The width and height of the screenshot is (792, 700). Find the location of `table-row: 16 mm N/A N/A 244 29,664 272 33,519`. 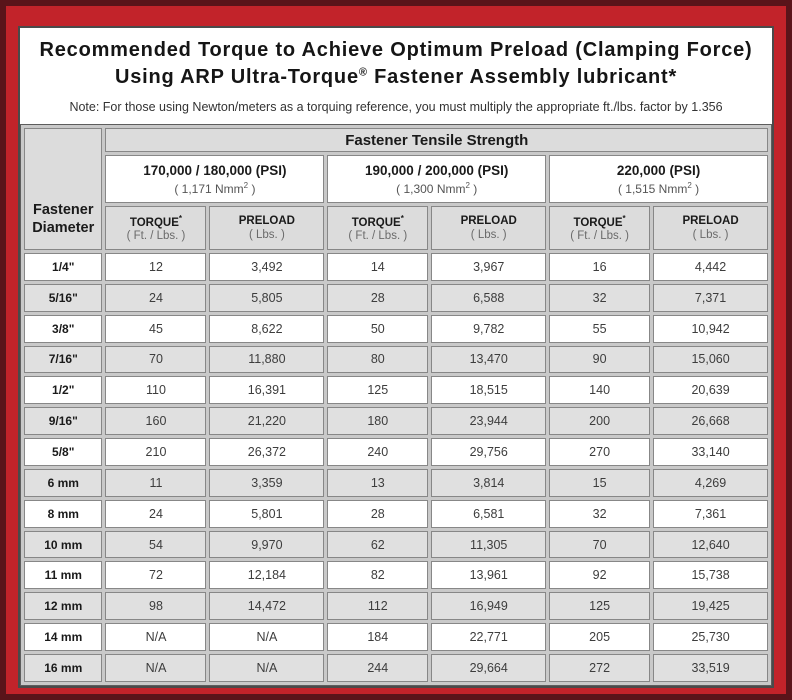

table-row: 16 mm N/A N/A 244 29,664 272 33,519 is located at coordinates (396, 667).